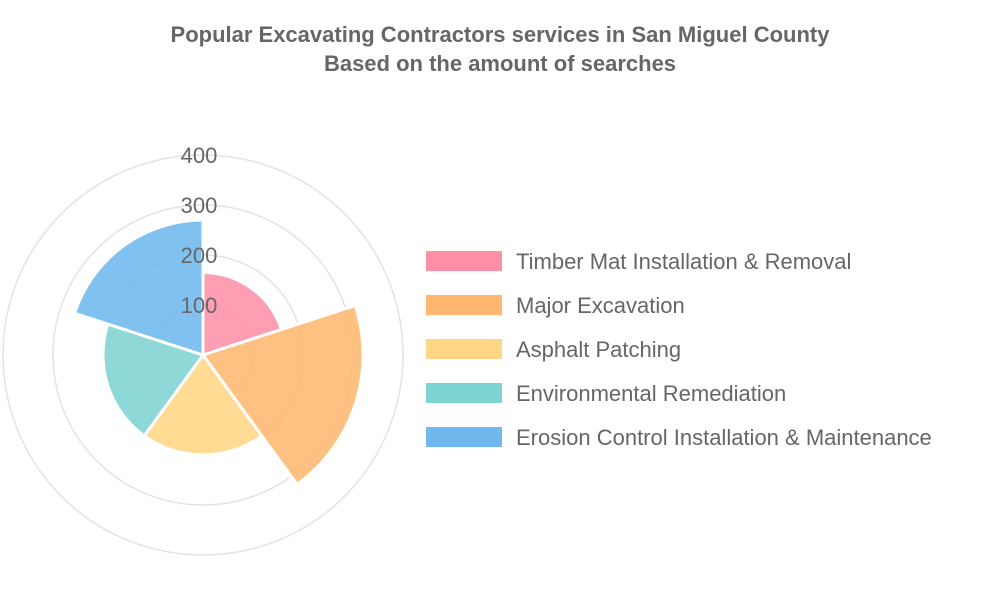  What do you see at coordinates (600, 305) in the screenshot?
I see `legend-label-2: Major Excavation` at bounding box center [600, 305].